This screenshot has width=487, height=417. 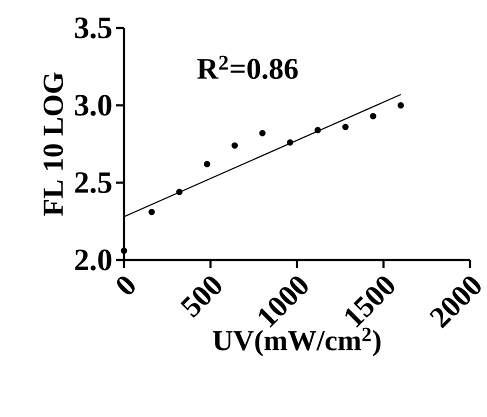 What do you see at coordinates (93, 105) in the screenshot?
I see `y-tick-label: 3.0` at bounding box center [93, 105].